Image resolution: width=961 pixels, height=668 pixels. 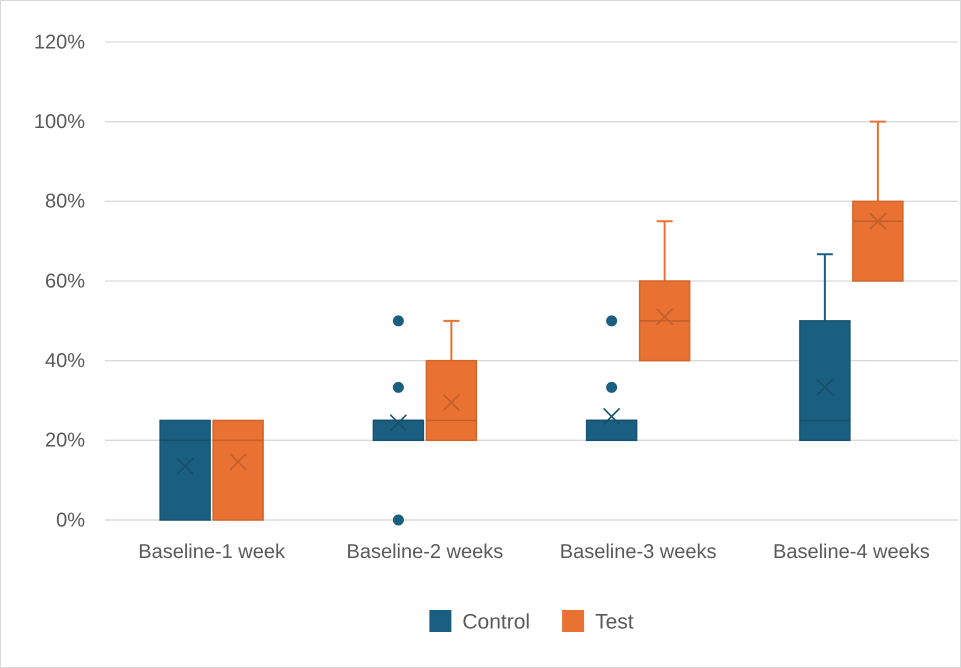 What do you see at coordinates (65, 281) in the screenshot?
I see `y-tick-label: 60%` at bounding box center [65, 281].